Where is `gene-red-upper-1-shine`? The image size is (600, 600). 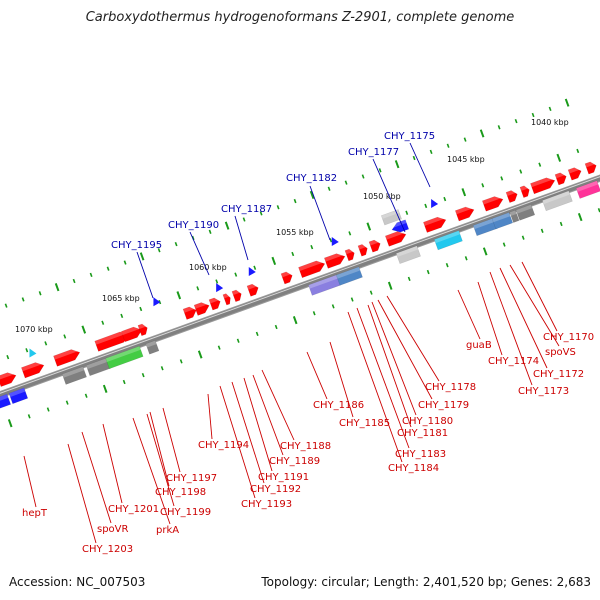
gene-red-upper-1-shine is located at coordinates (32, 366).